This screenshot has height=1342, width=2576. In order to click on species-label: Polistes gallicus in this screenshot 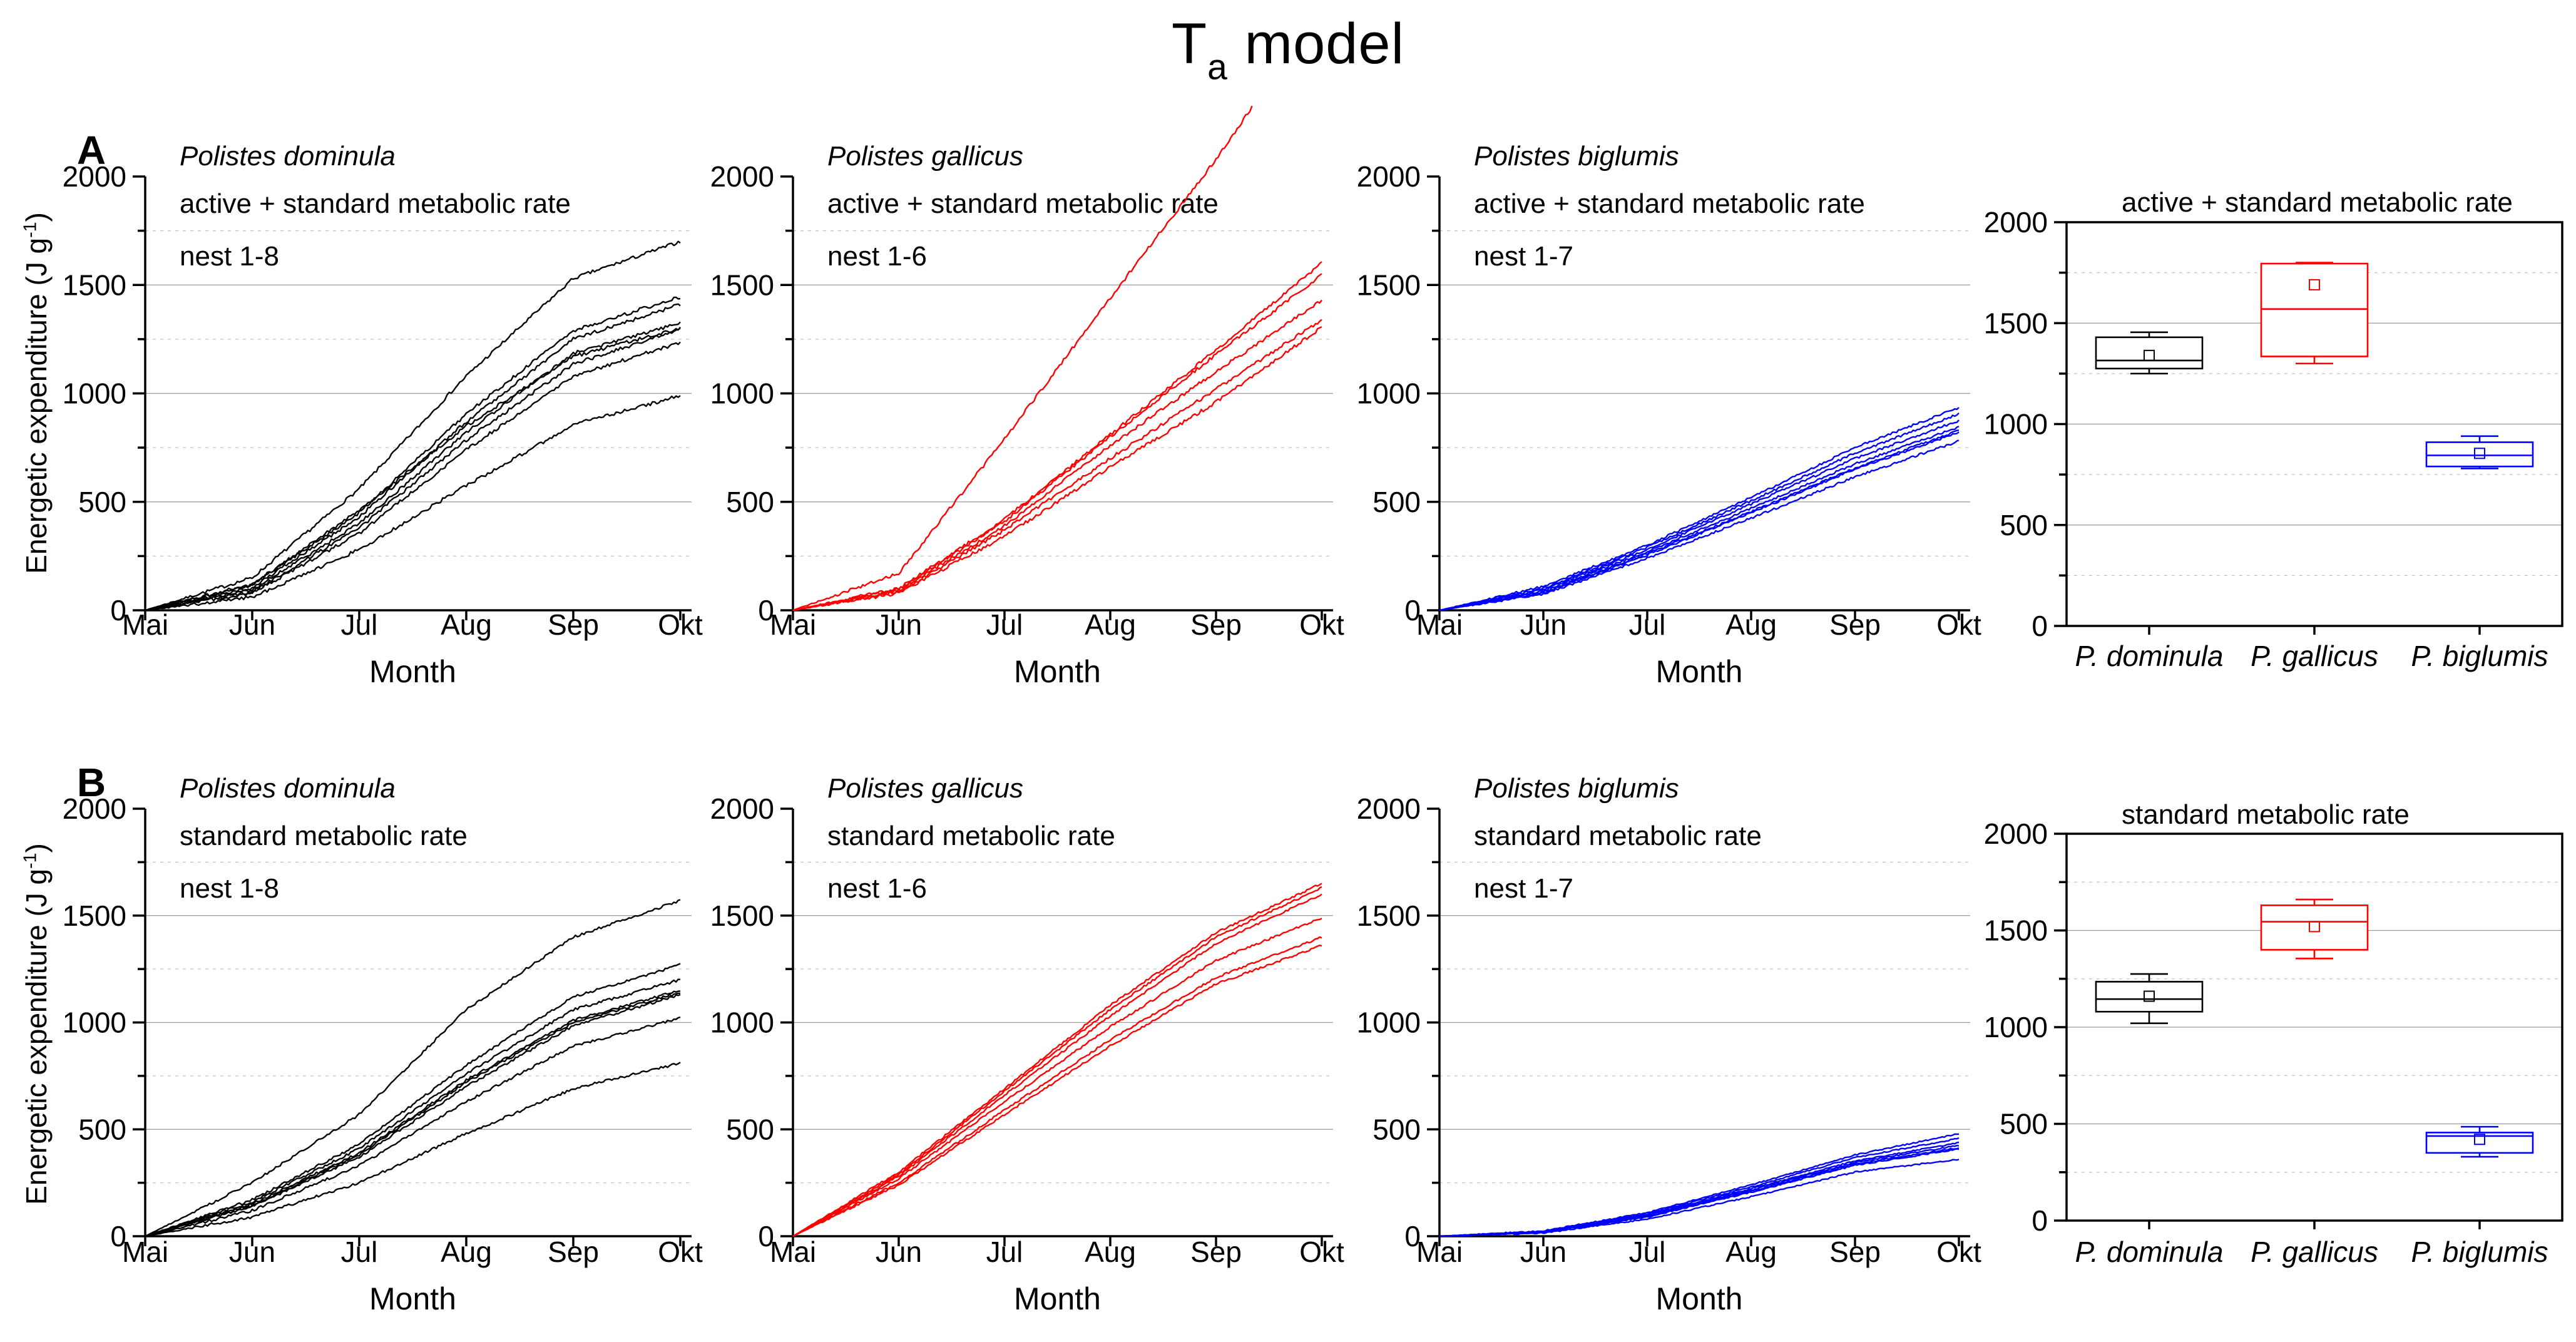, I will do `click(925, 156)`.